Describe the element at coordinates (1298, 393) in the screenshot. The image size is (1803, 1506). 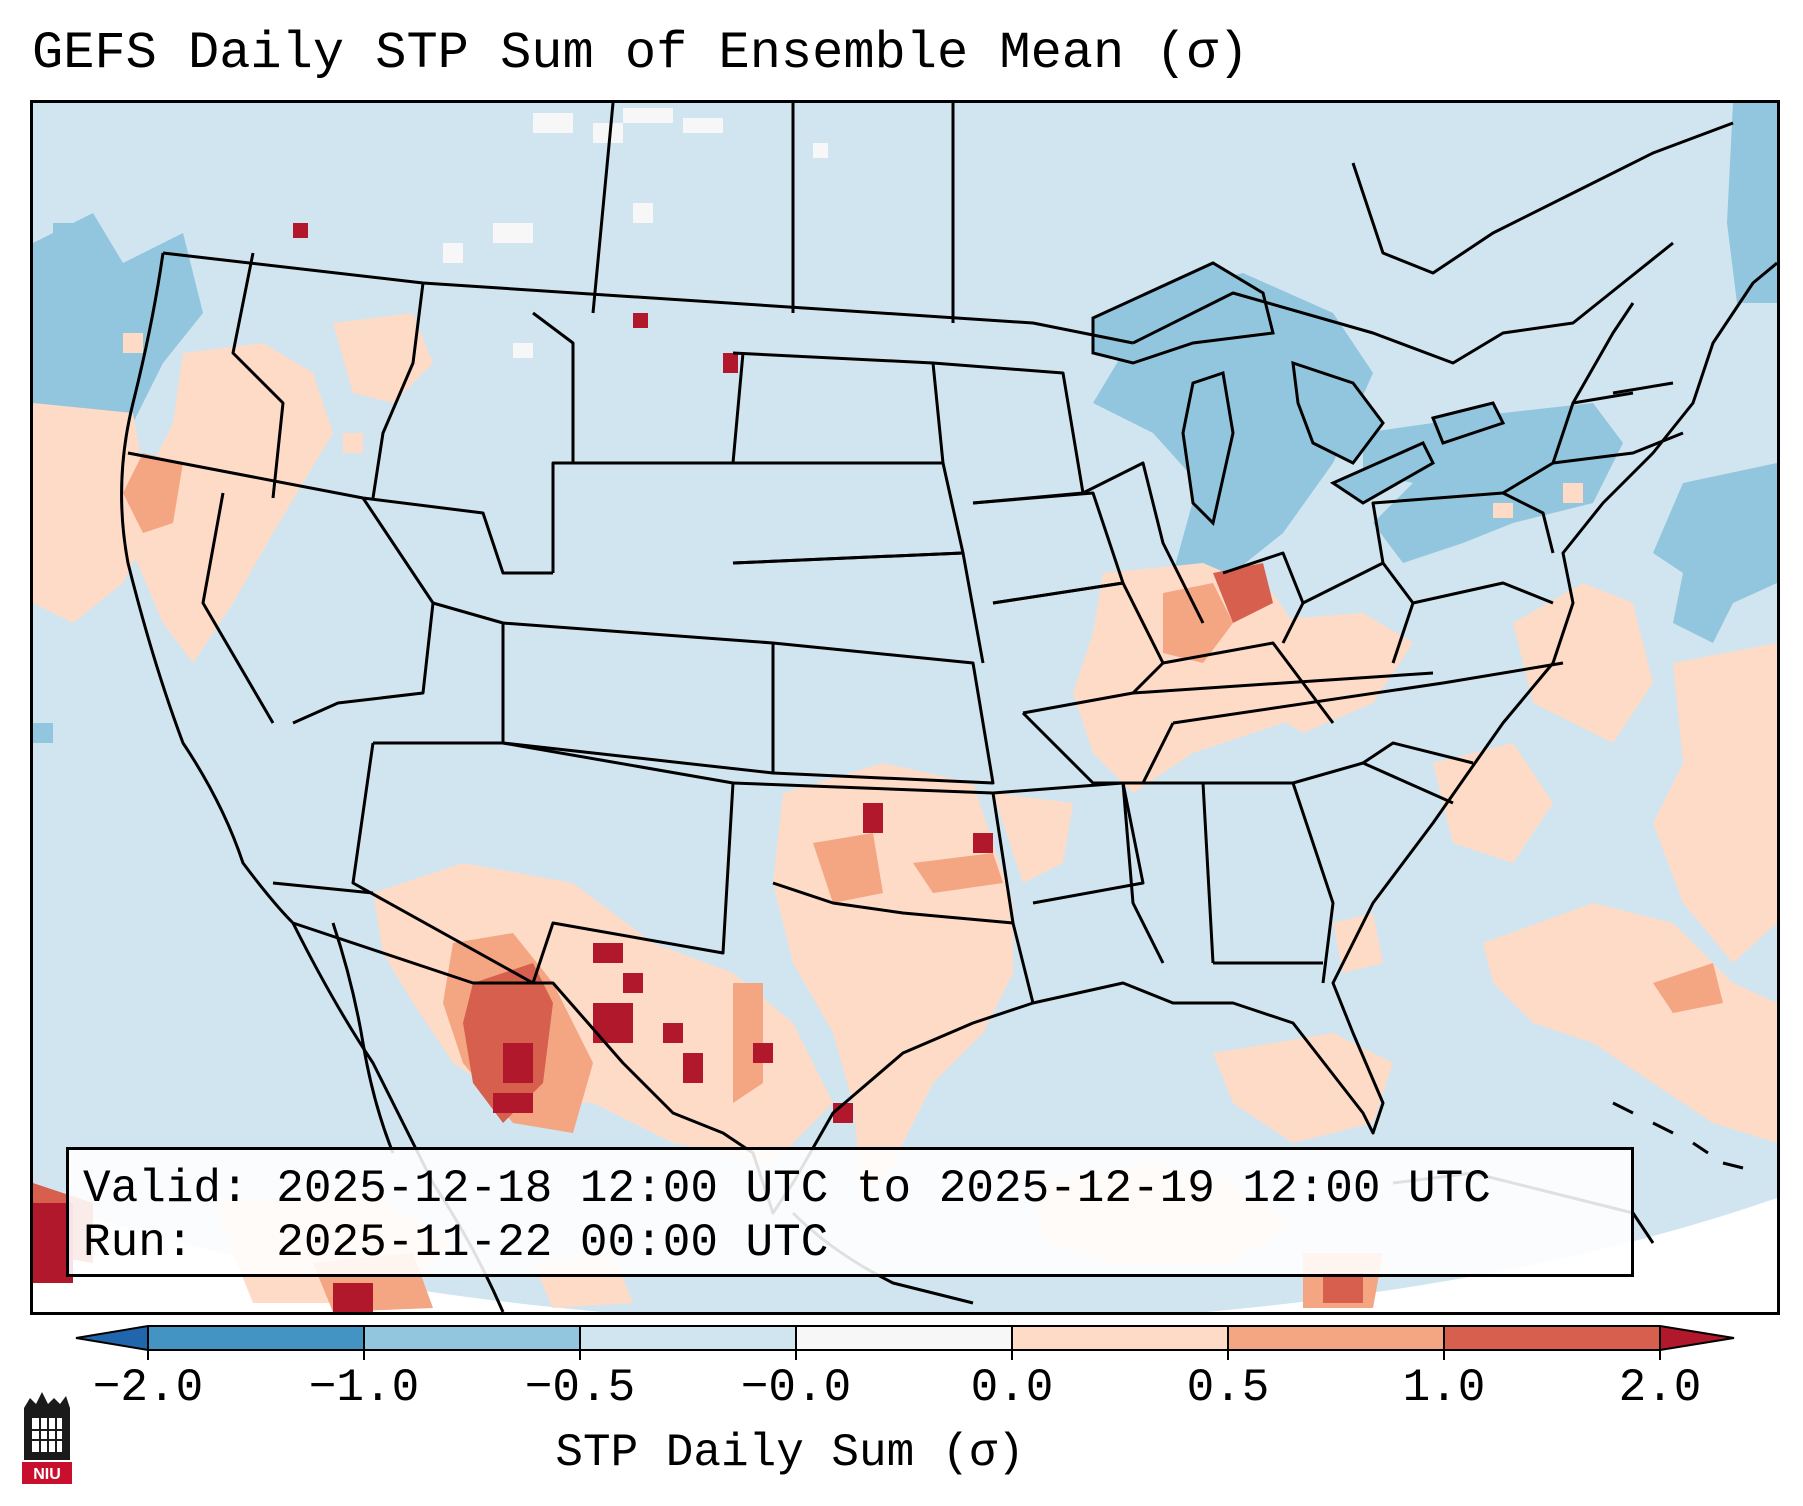
I see `great-lakes` at that location.